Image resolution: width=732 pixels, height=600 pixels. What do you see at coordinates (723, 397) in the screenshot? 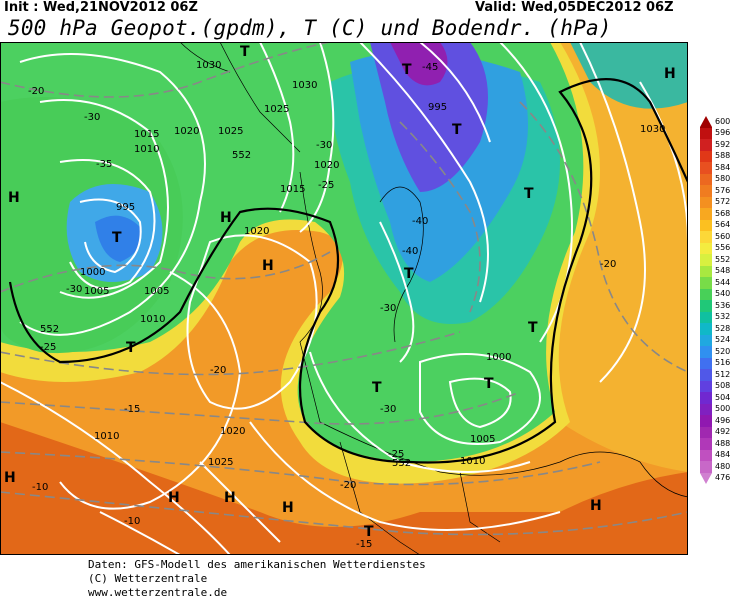
I see `legend-tick-label: 504` at bounding box center [723, 397].